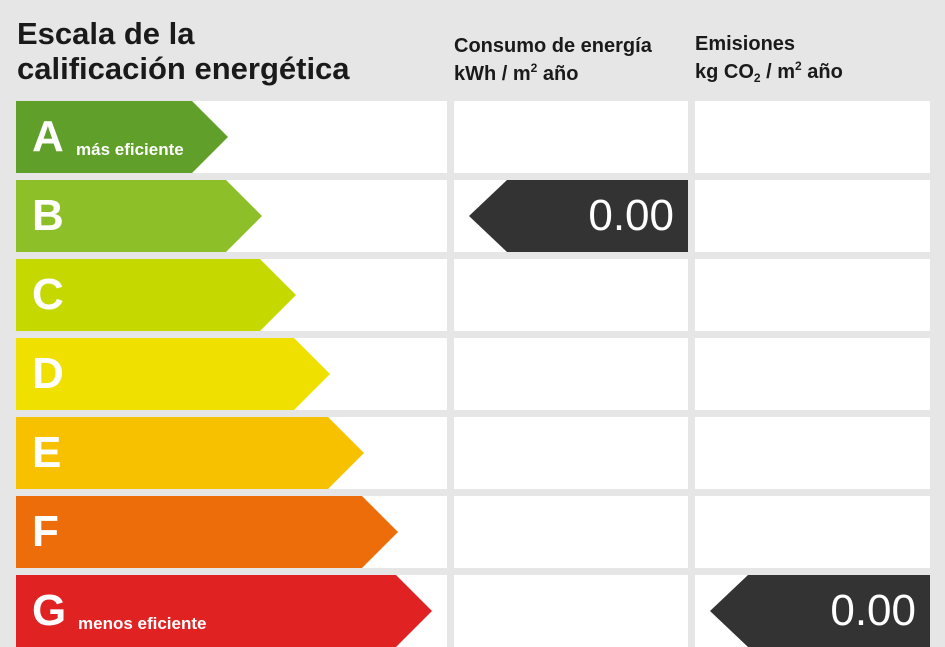 The image size is (945, 647). What do you see at coordinates (106, 33) in the screenshot?
I see `title-line-1: Escala de la` at bounding box center [106, 33].